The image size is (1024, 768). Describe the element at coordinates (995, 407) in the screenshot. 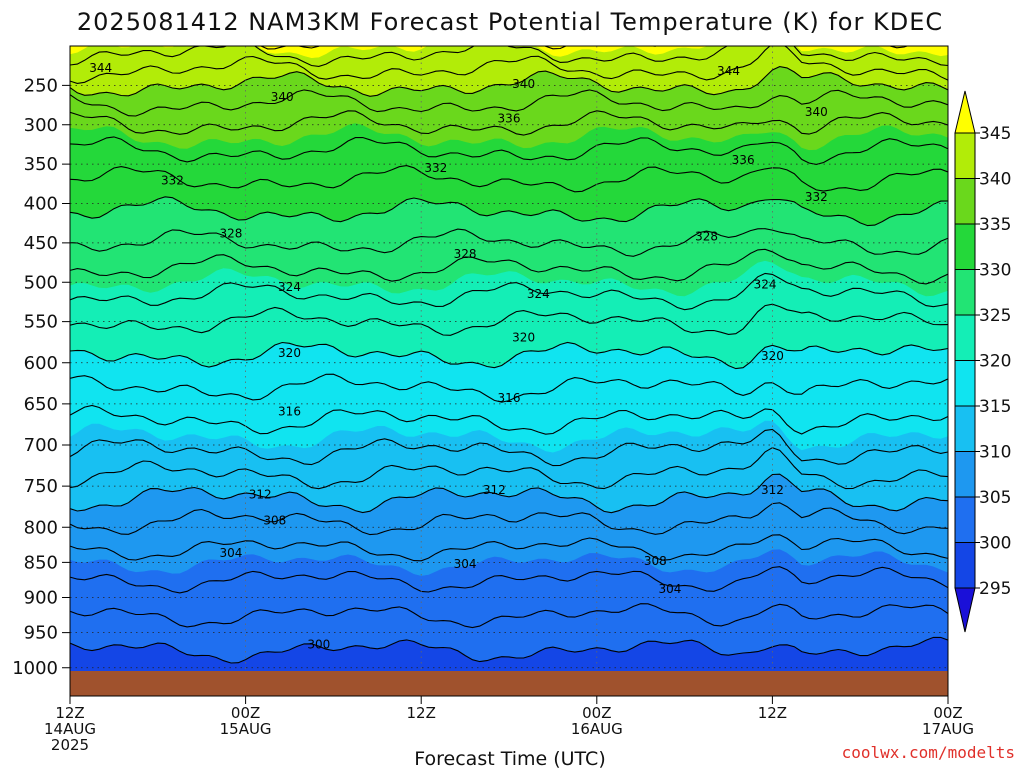

I see `colorbar-label: 315` at that location.